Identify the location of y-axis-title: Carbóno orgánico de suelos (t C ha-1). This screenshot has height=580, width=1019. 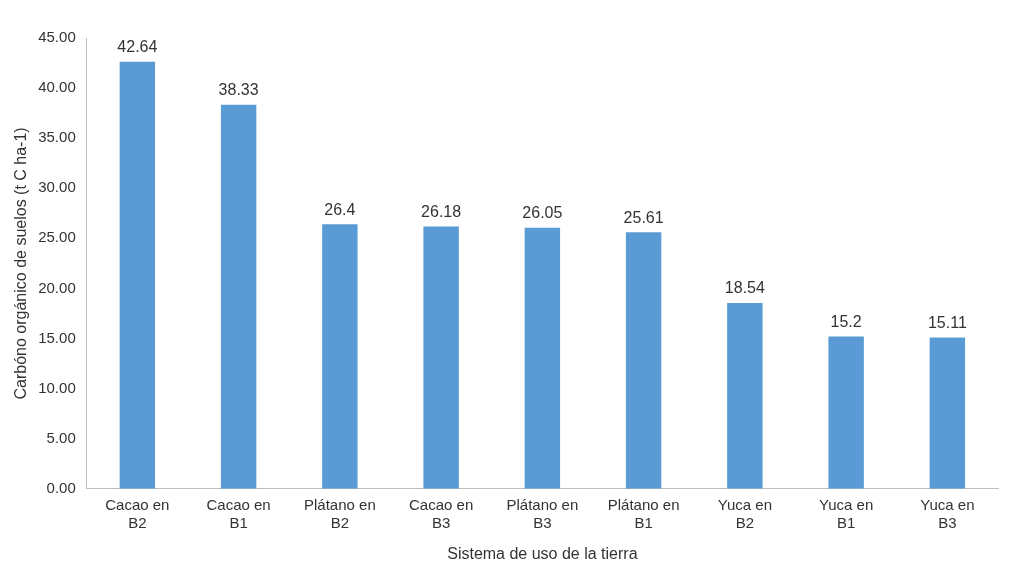
(21, 263).